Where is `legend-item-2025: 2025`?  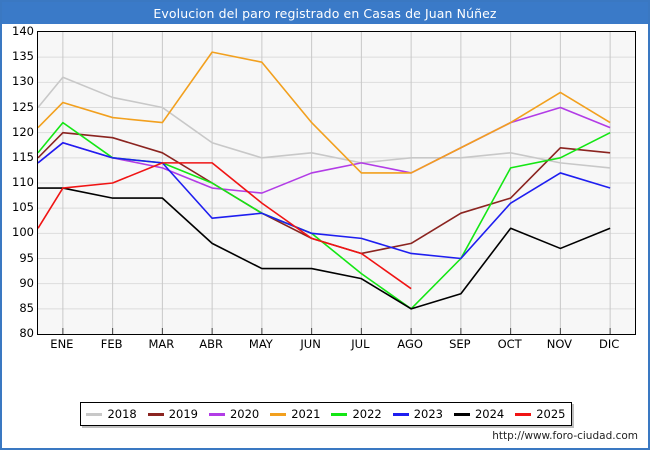
legend-item-2025: 2025 is located at coordinates (540, 414).